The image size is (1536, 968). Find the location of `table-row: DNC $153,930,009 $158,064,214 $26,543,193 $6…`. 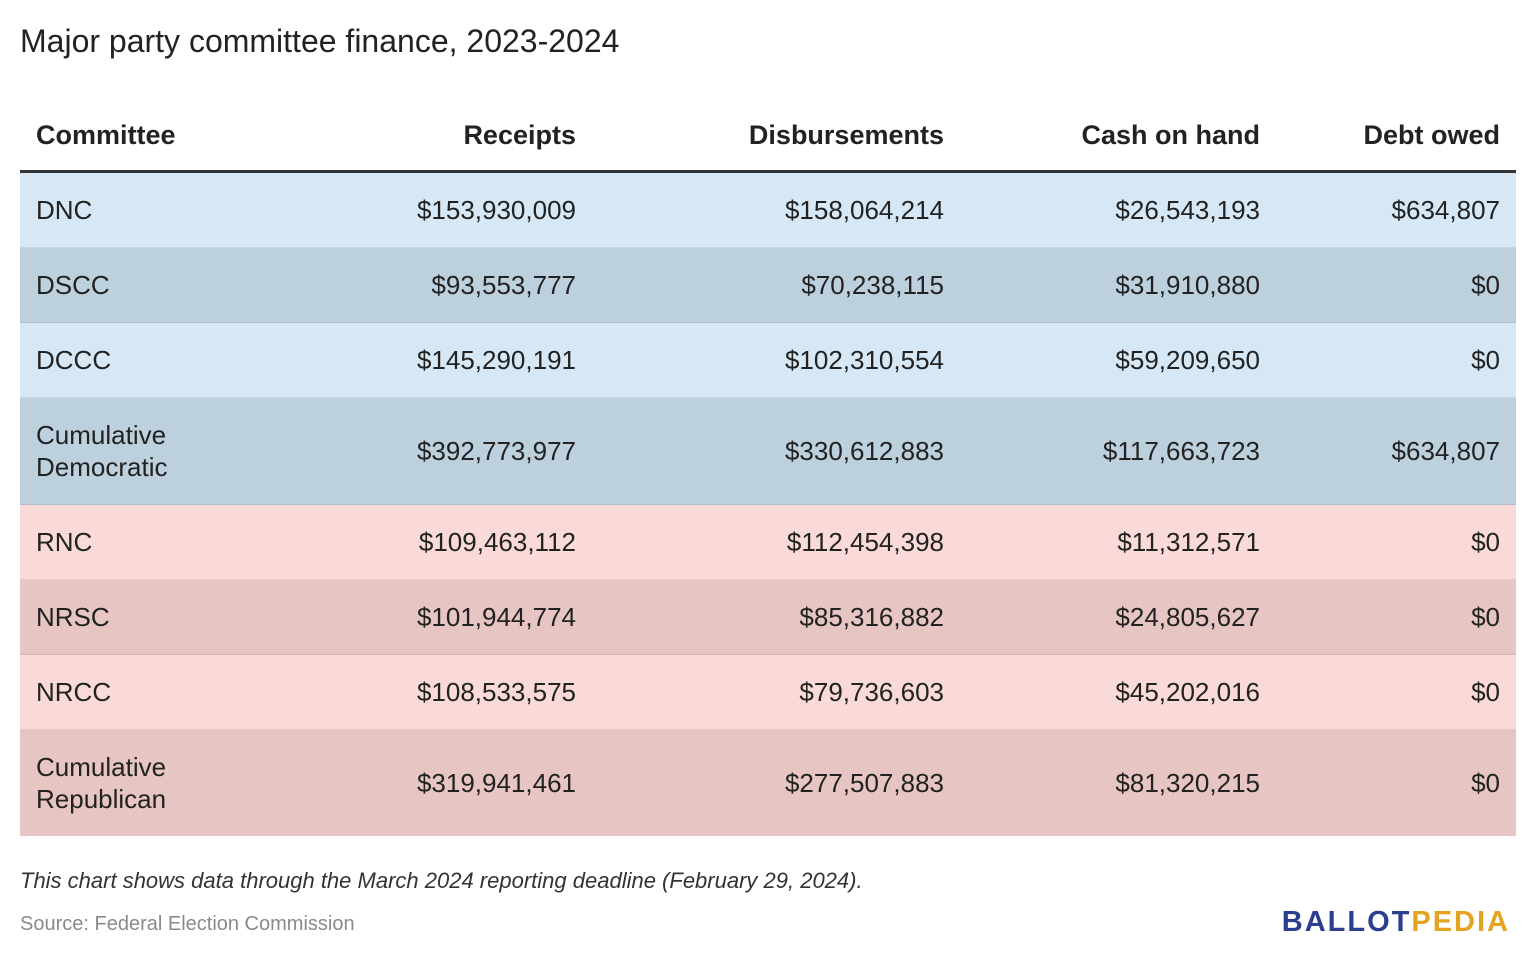

table-row: DNC $153,930,009 $158,064,214 $26,543,193 $6… is located at coordinates (768, 209).